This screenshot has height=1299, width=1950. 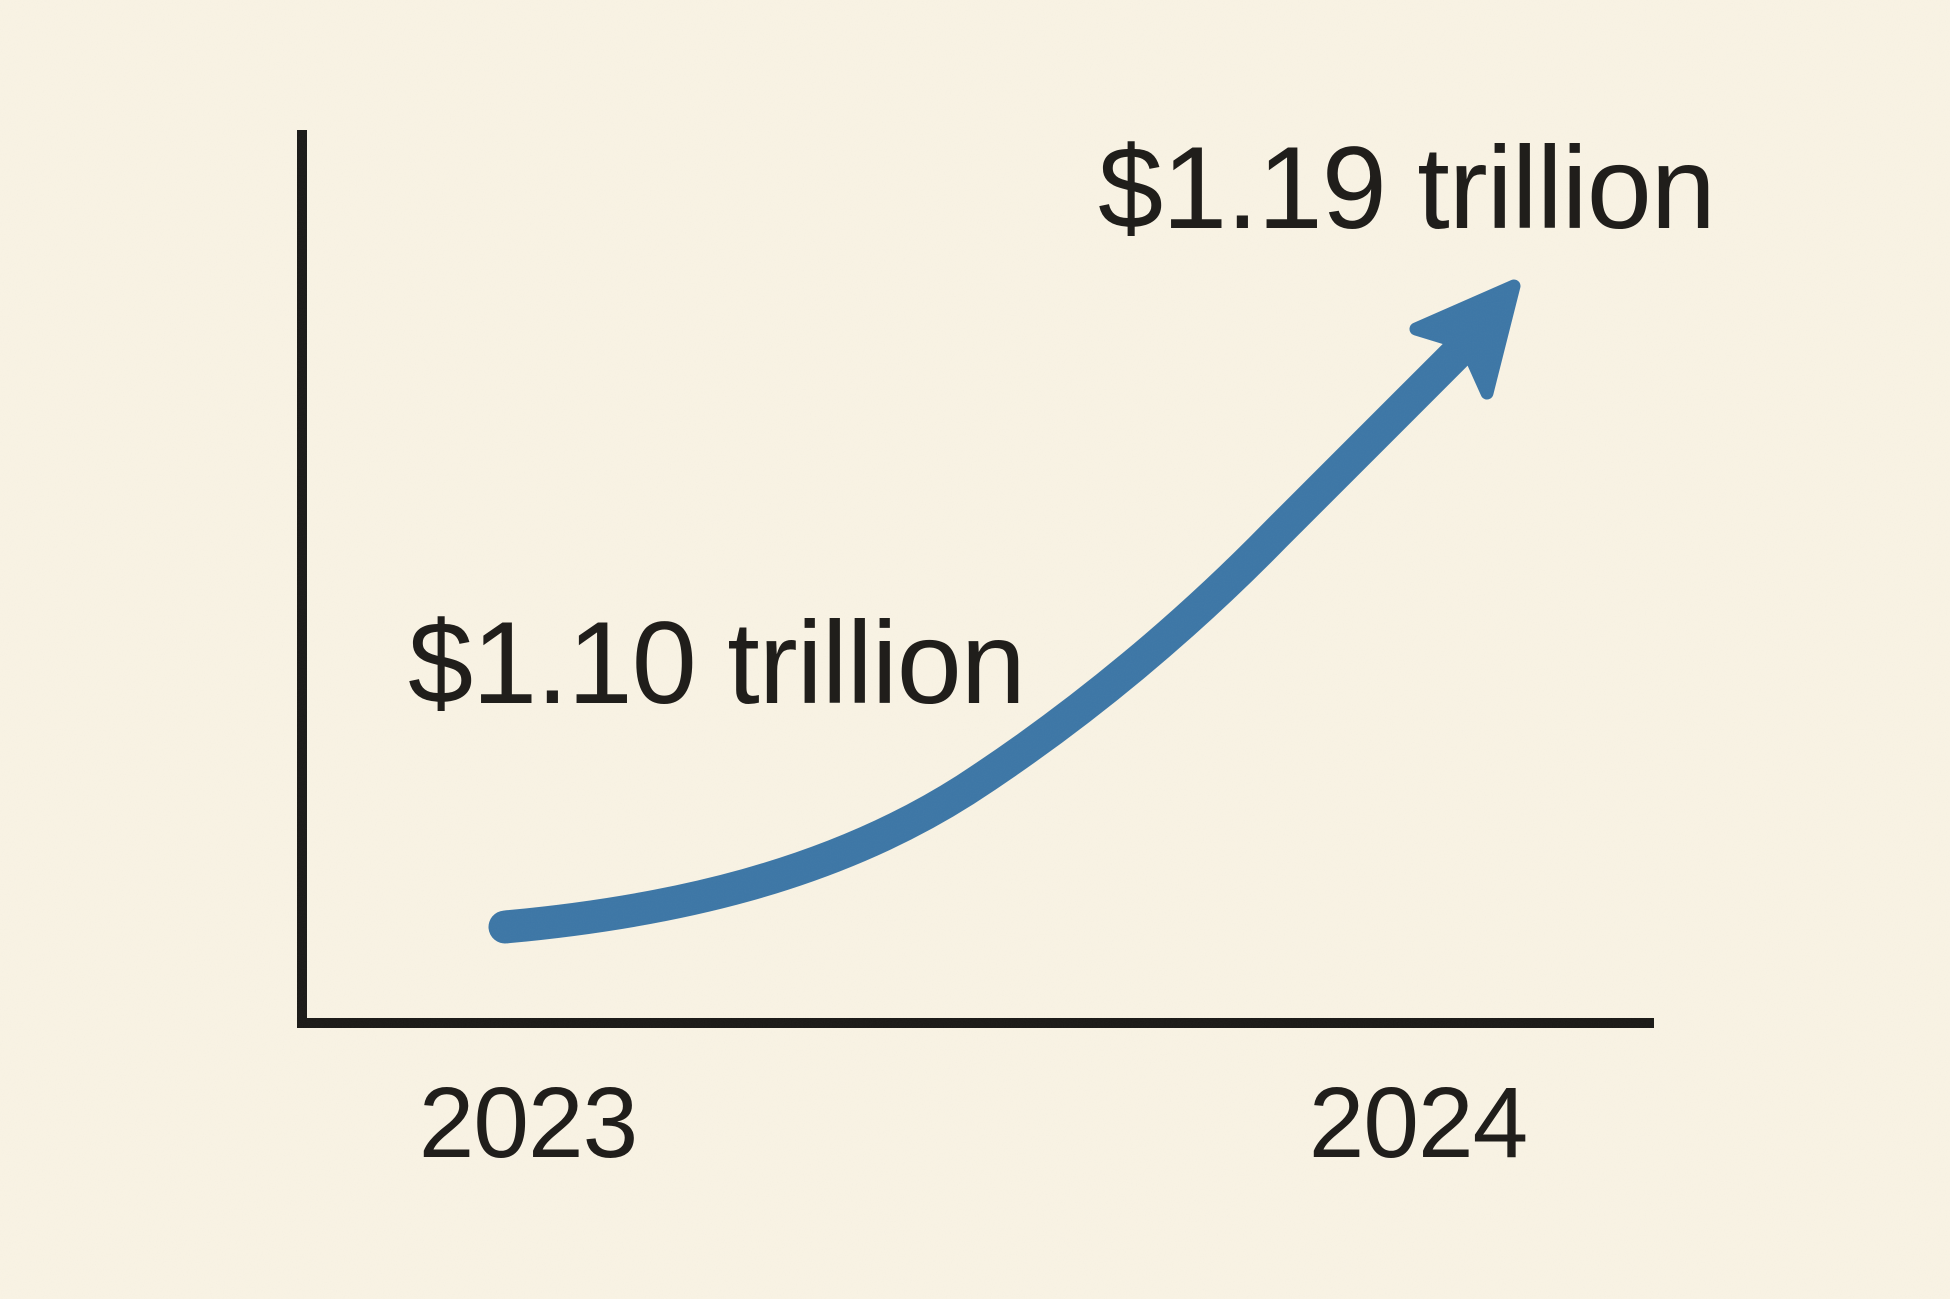 I want to click on x-tick-2023: 2023, so click(x=528, y=1123).